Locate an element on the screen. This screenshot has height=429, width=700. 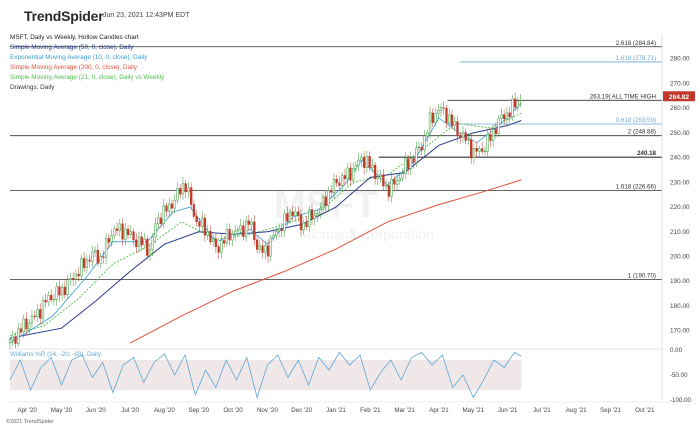
y-tick-label: 190.00 is located at coordinates (680, 281).